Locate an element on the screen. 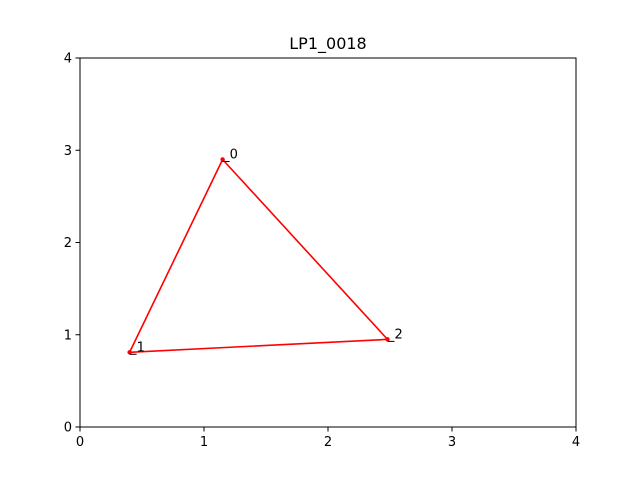 The width and height of the screenshot is (640, 480). x-tick-label: 4 is located at coordinates (576, 442).